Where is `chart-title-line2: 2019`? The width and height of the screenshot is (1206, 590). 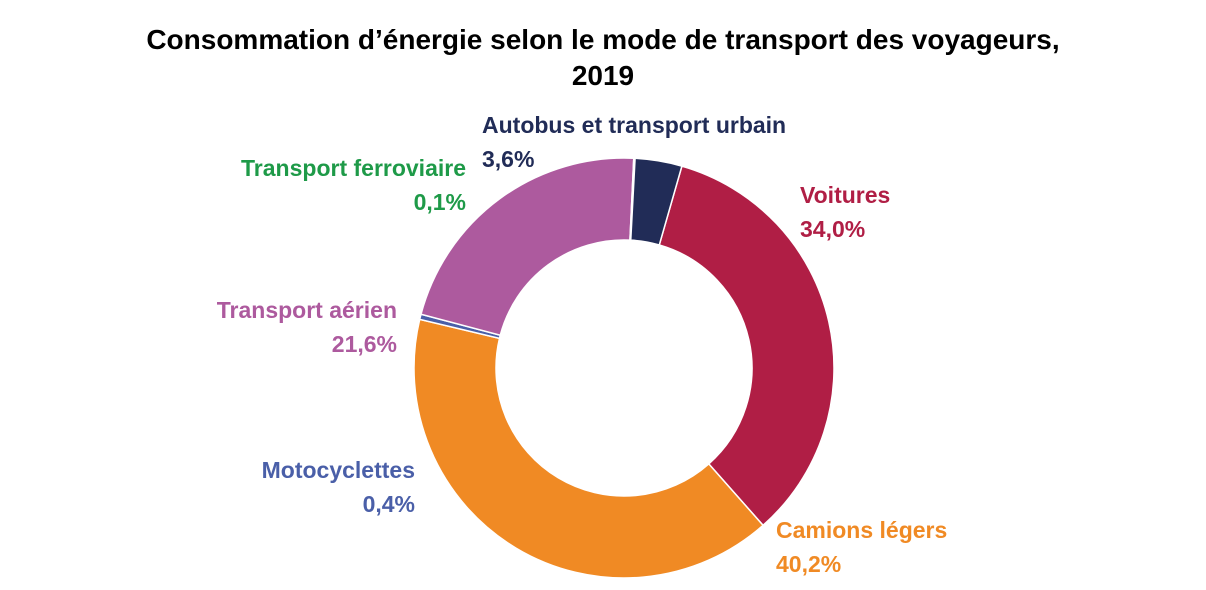
chart-title-line2: 2019 is located at coordinates (603, 75).